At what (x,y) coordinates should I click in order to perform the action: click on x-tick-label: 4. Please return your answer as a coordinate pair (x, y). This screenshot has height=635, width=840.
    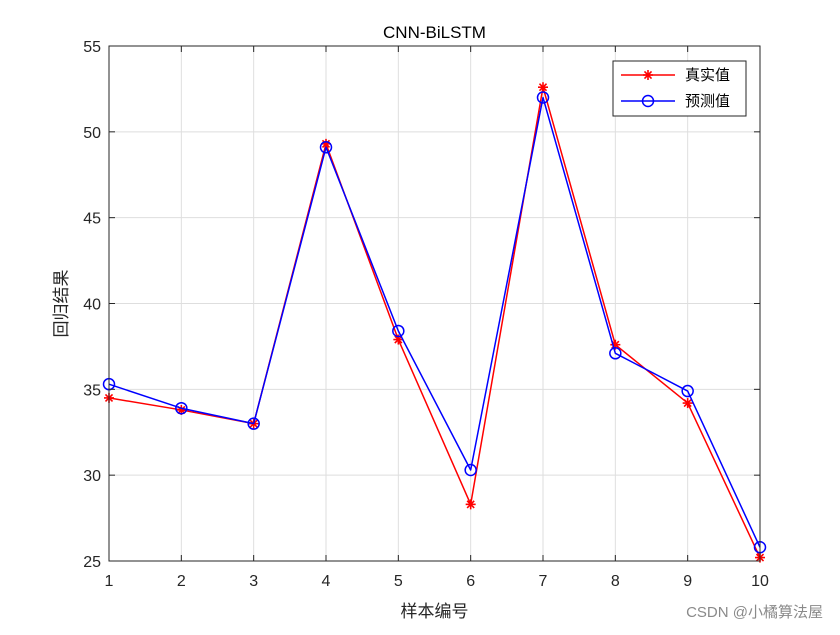
    Looking at the image, I should click on (326, 581).